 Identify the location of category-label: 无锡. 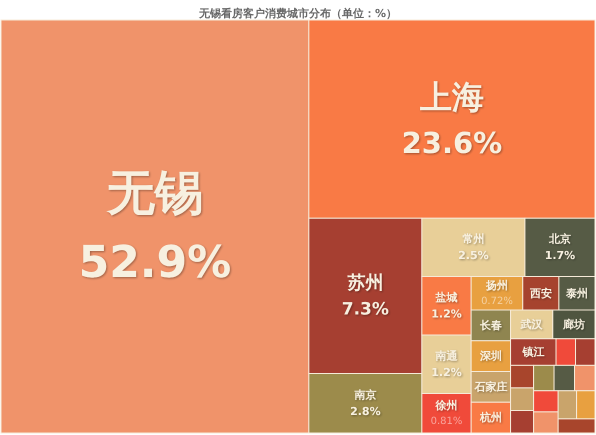
(154, 192).